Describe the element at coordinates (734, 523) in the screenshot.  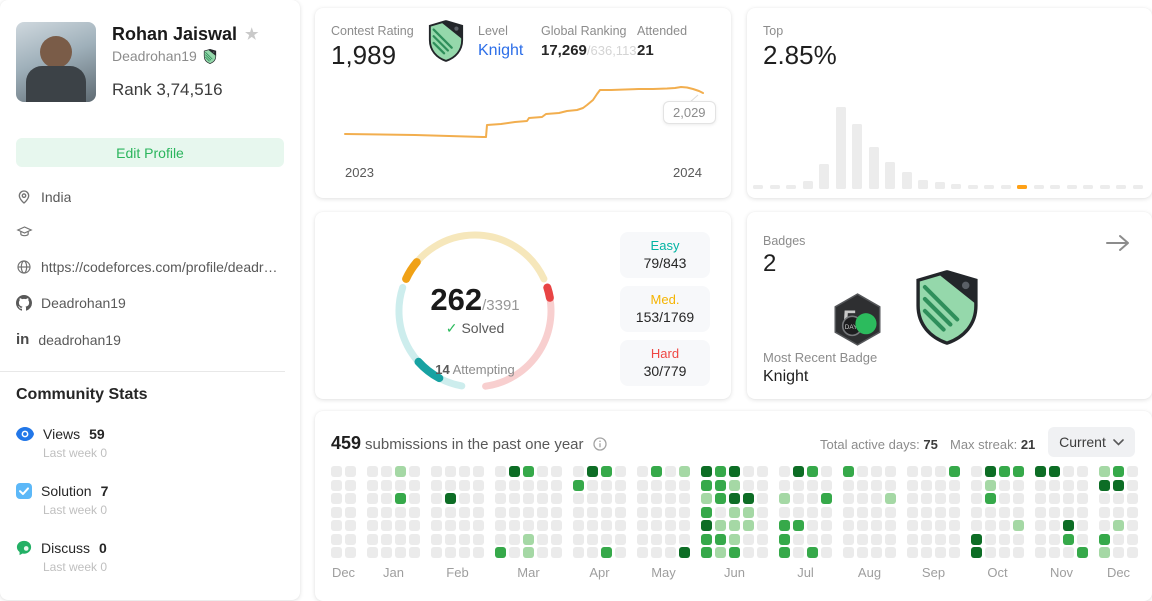
I see `heatmap-month: Jun` at that location.